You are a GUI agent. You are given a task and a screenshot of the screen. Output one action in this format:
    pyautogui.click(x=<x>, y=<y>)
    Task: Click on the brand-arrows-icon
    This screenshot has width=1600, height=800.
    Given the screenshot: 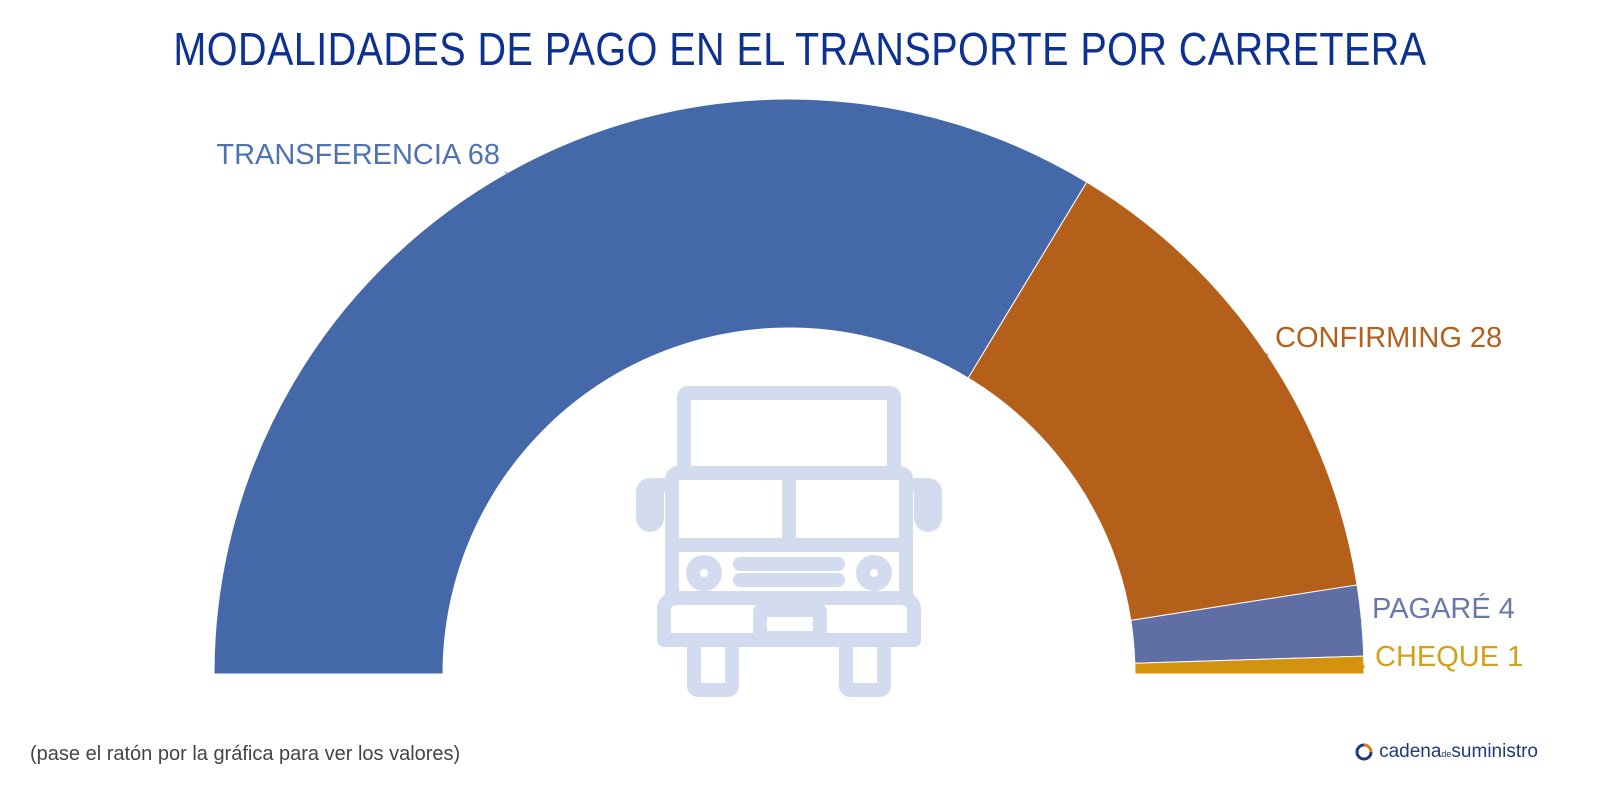 What is the action you would take?
    pyautogui.click(x=1364, y=752)
    